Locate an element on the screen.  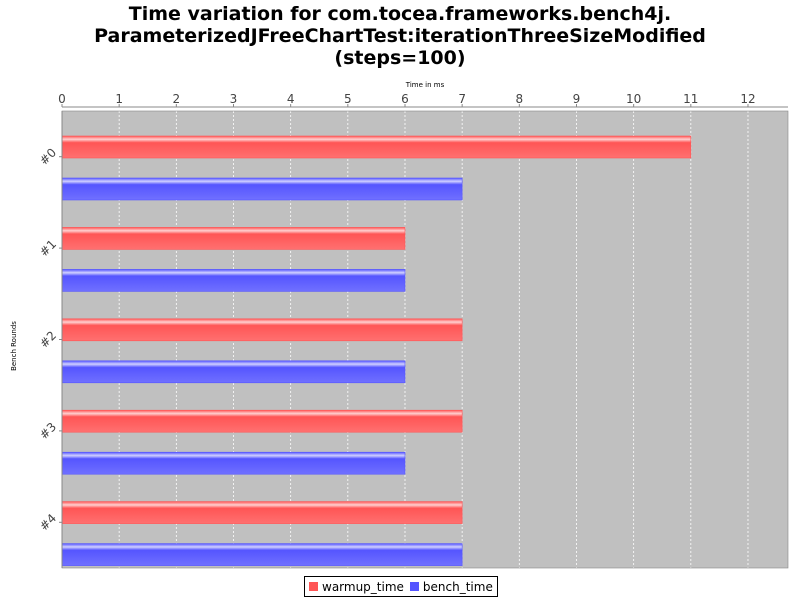
legend-swatch-warmup is located at coordinates (313, 586).